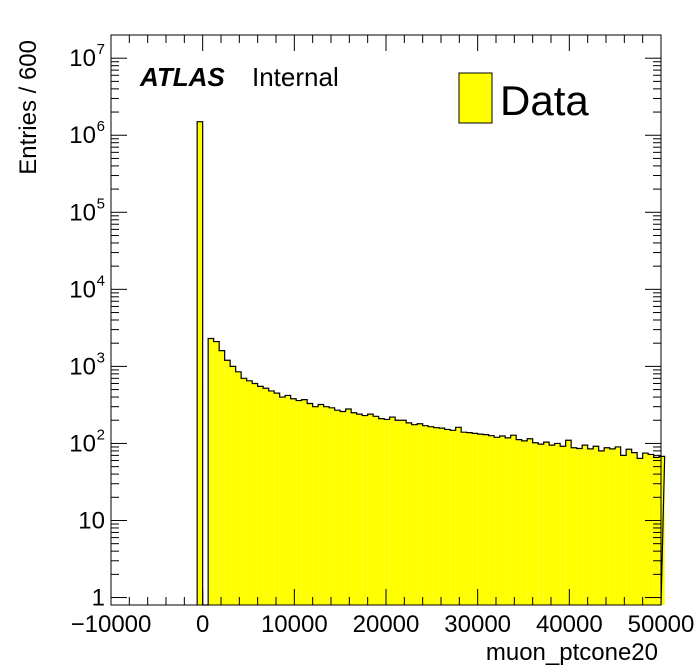 This screenshot has width=696, height=672. I want to click on y-tick-label: 1, so click(98, 598).